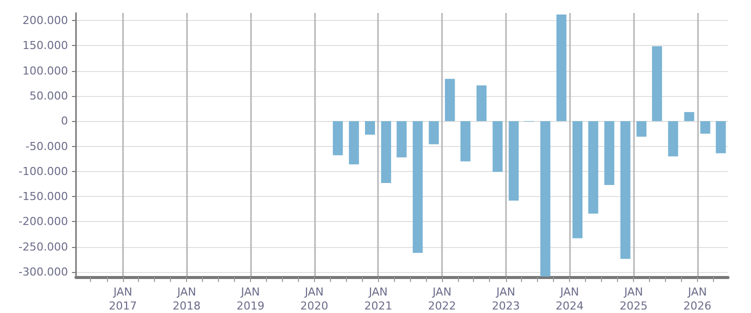 The width and height of the screenshot is (751, 313). Describe the element at coordinates (634, 299) in the screenshot. I see `x-tick-label: JAN 2025` at that location.